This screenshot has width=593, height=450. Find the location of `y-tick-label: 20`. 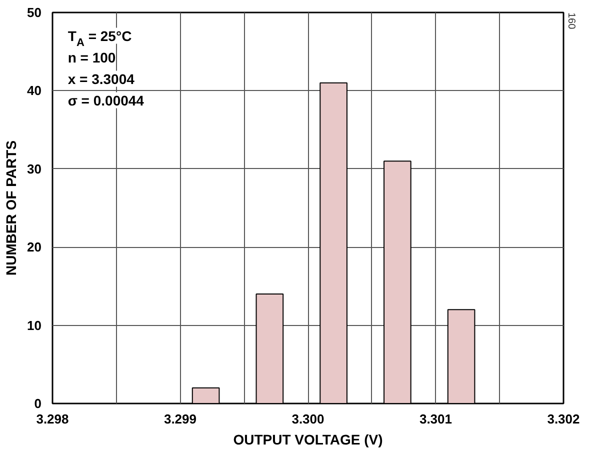

y-tick-label: 20 is located at coordinates (34, 247).